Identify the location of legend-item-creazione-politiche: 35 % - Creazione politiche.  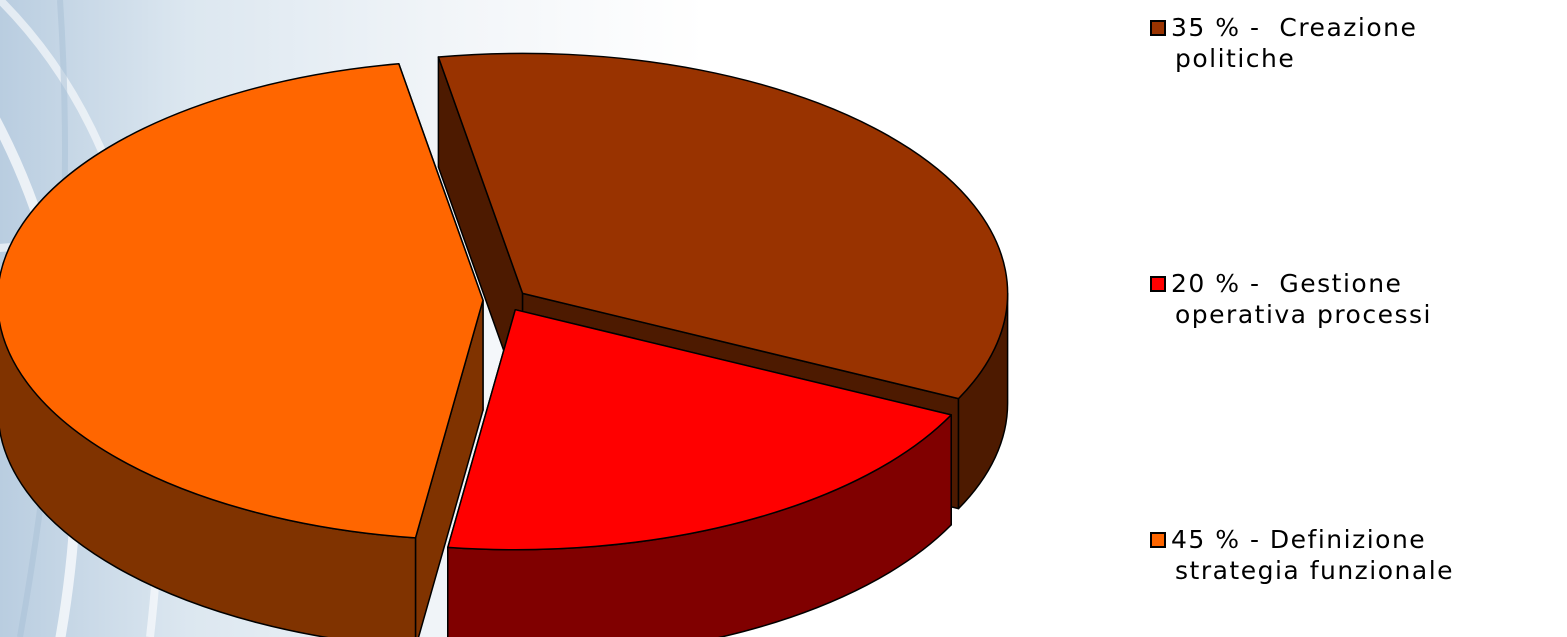
(1283, 43).